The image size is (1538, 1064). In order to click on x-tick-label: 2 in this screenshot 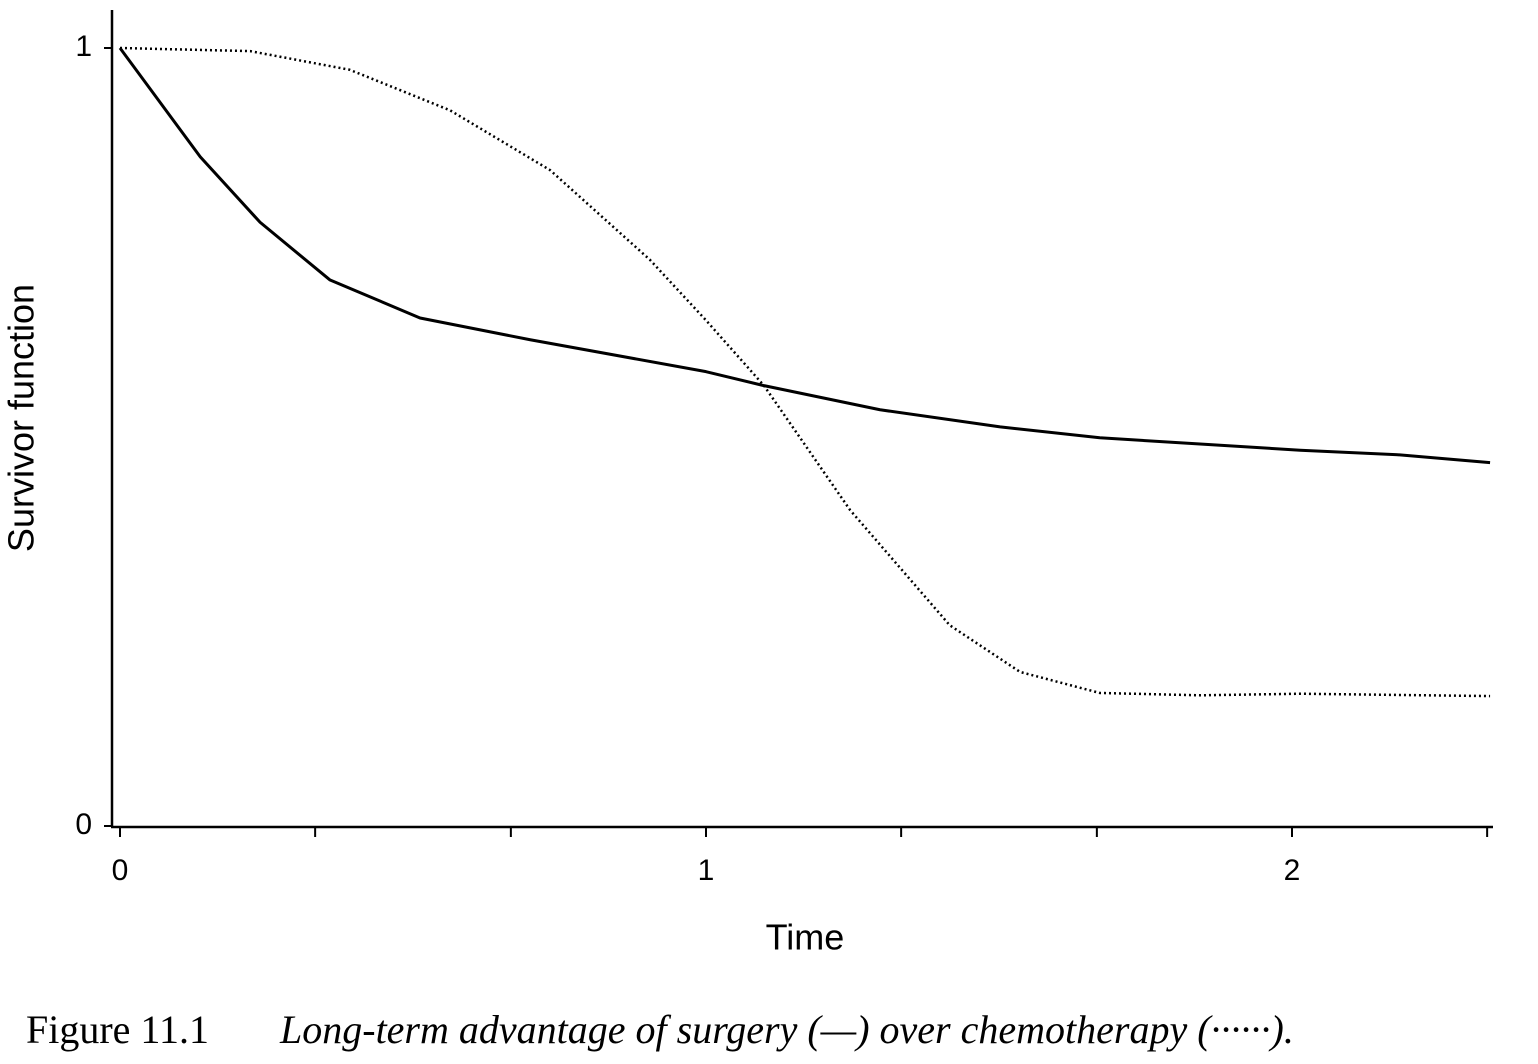, I will do `click(1292, 870)`.